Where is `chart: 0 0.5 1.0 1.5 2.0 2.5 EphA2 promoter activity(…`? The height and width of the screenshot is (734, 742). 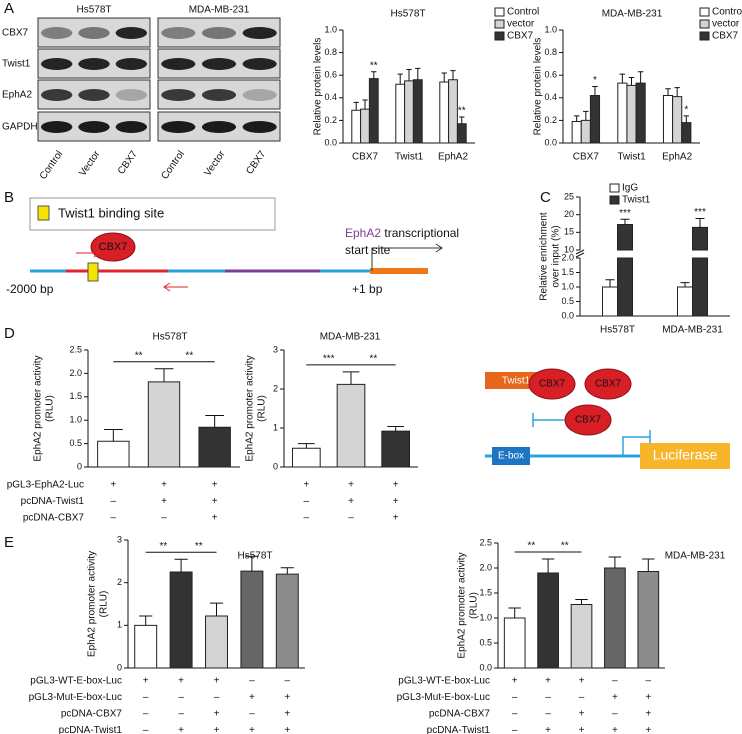 chart: 0 0.5 1.0 1.5 2.0 2.5 EphA2 promoter activity(… is located at coordinates (123, 428).